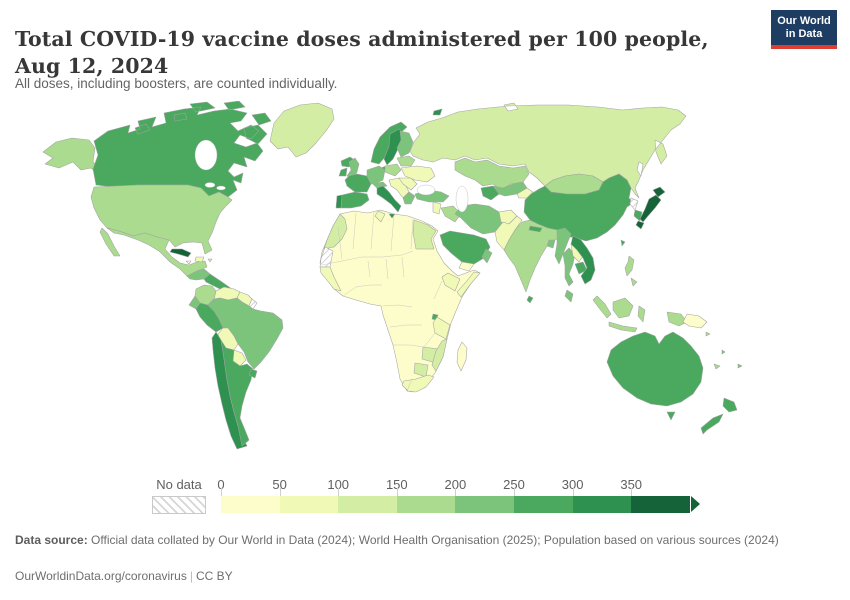 This screenshot has height=600, width=850. What do you see at coordinates (179, 505) in the screenshot?
I see `legend-no-data-swatch` at bounding box center [179, 505].